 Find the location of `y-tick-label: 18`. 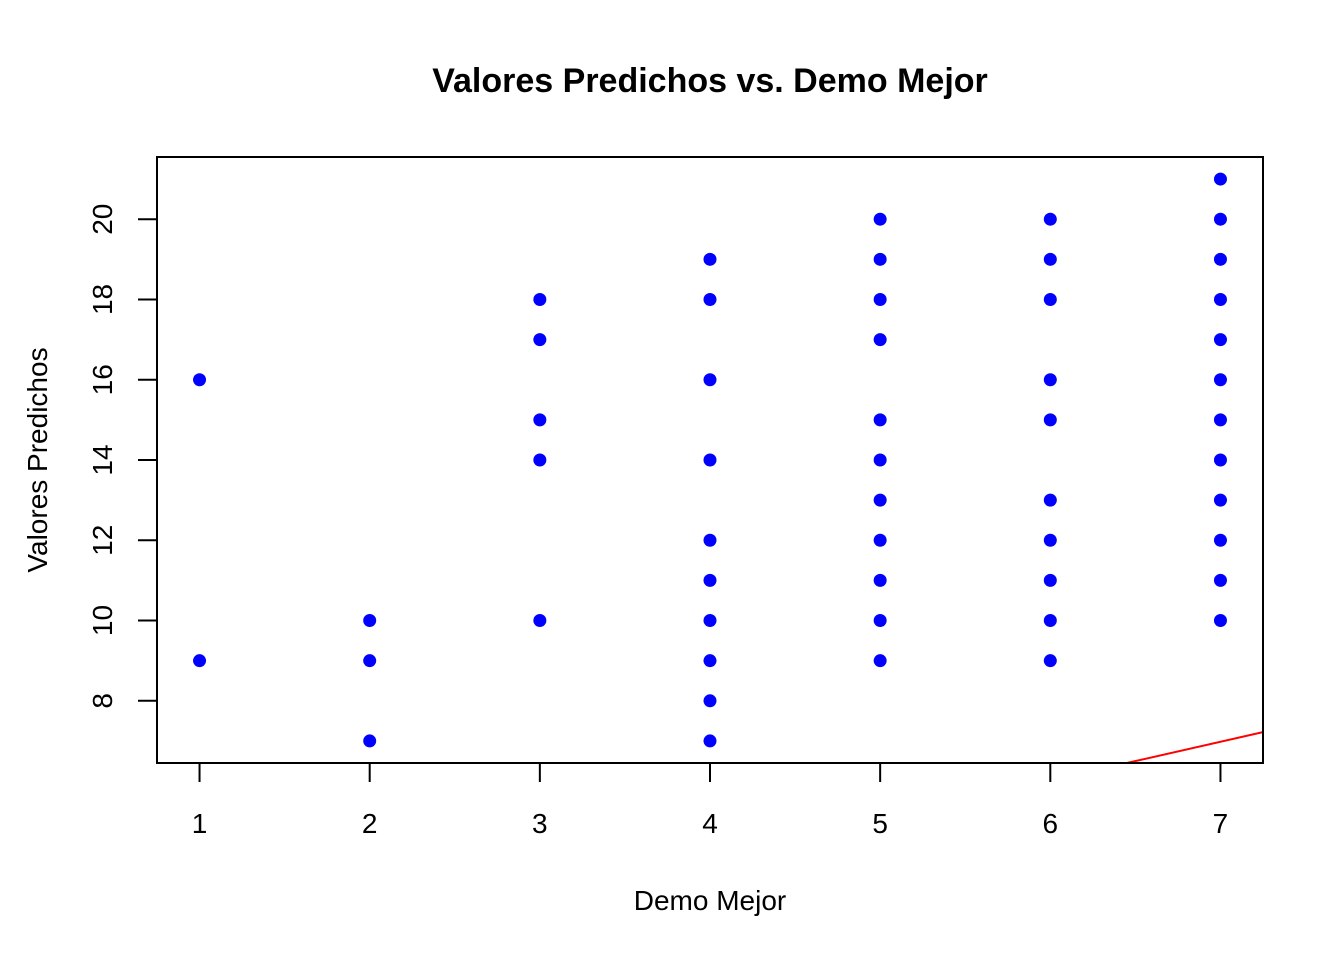

y-tick-label: 18 is located at coordinates (102, 299).